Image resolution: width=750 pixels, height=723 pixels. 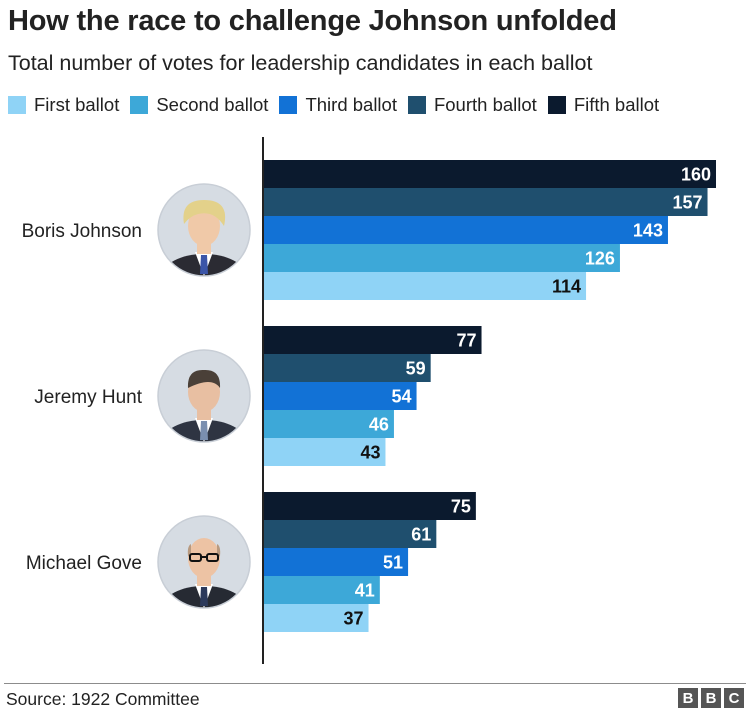 I want to click on data-label: 143, so click(x=648, y=231).